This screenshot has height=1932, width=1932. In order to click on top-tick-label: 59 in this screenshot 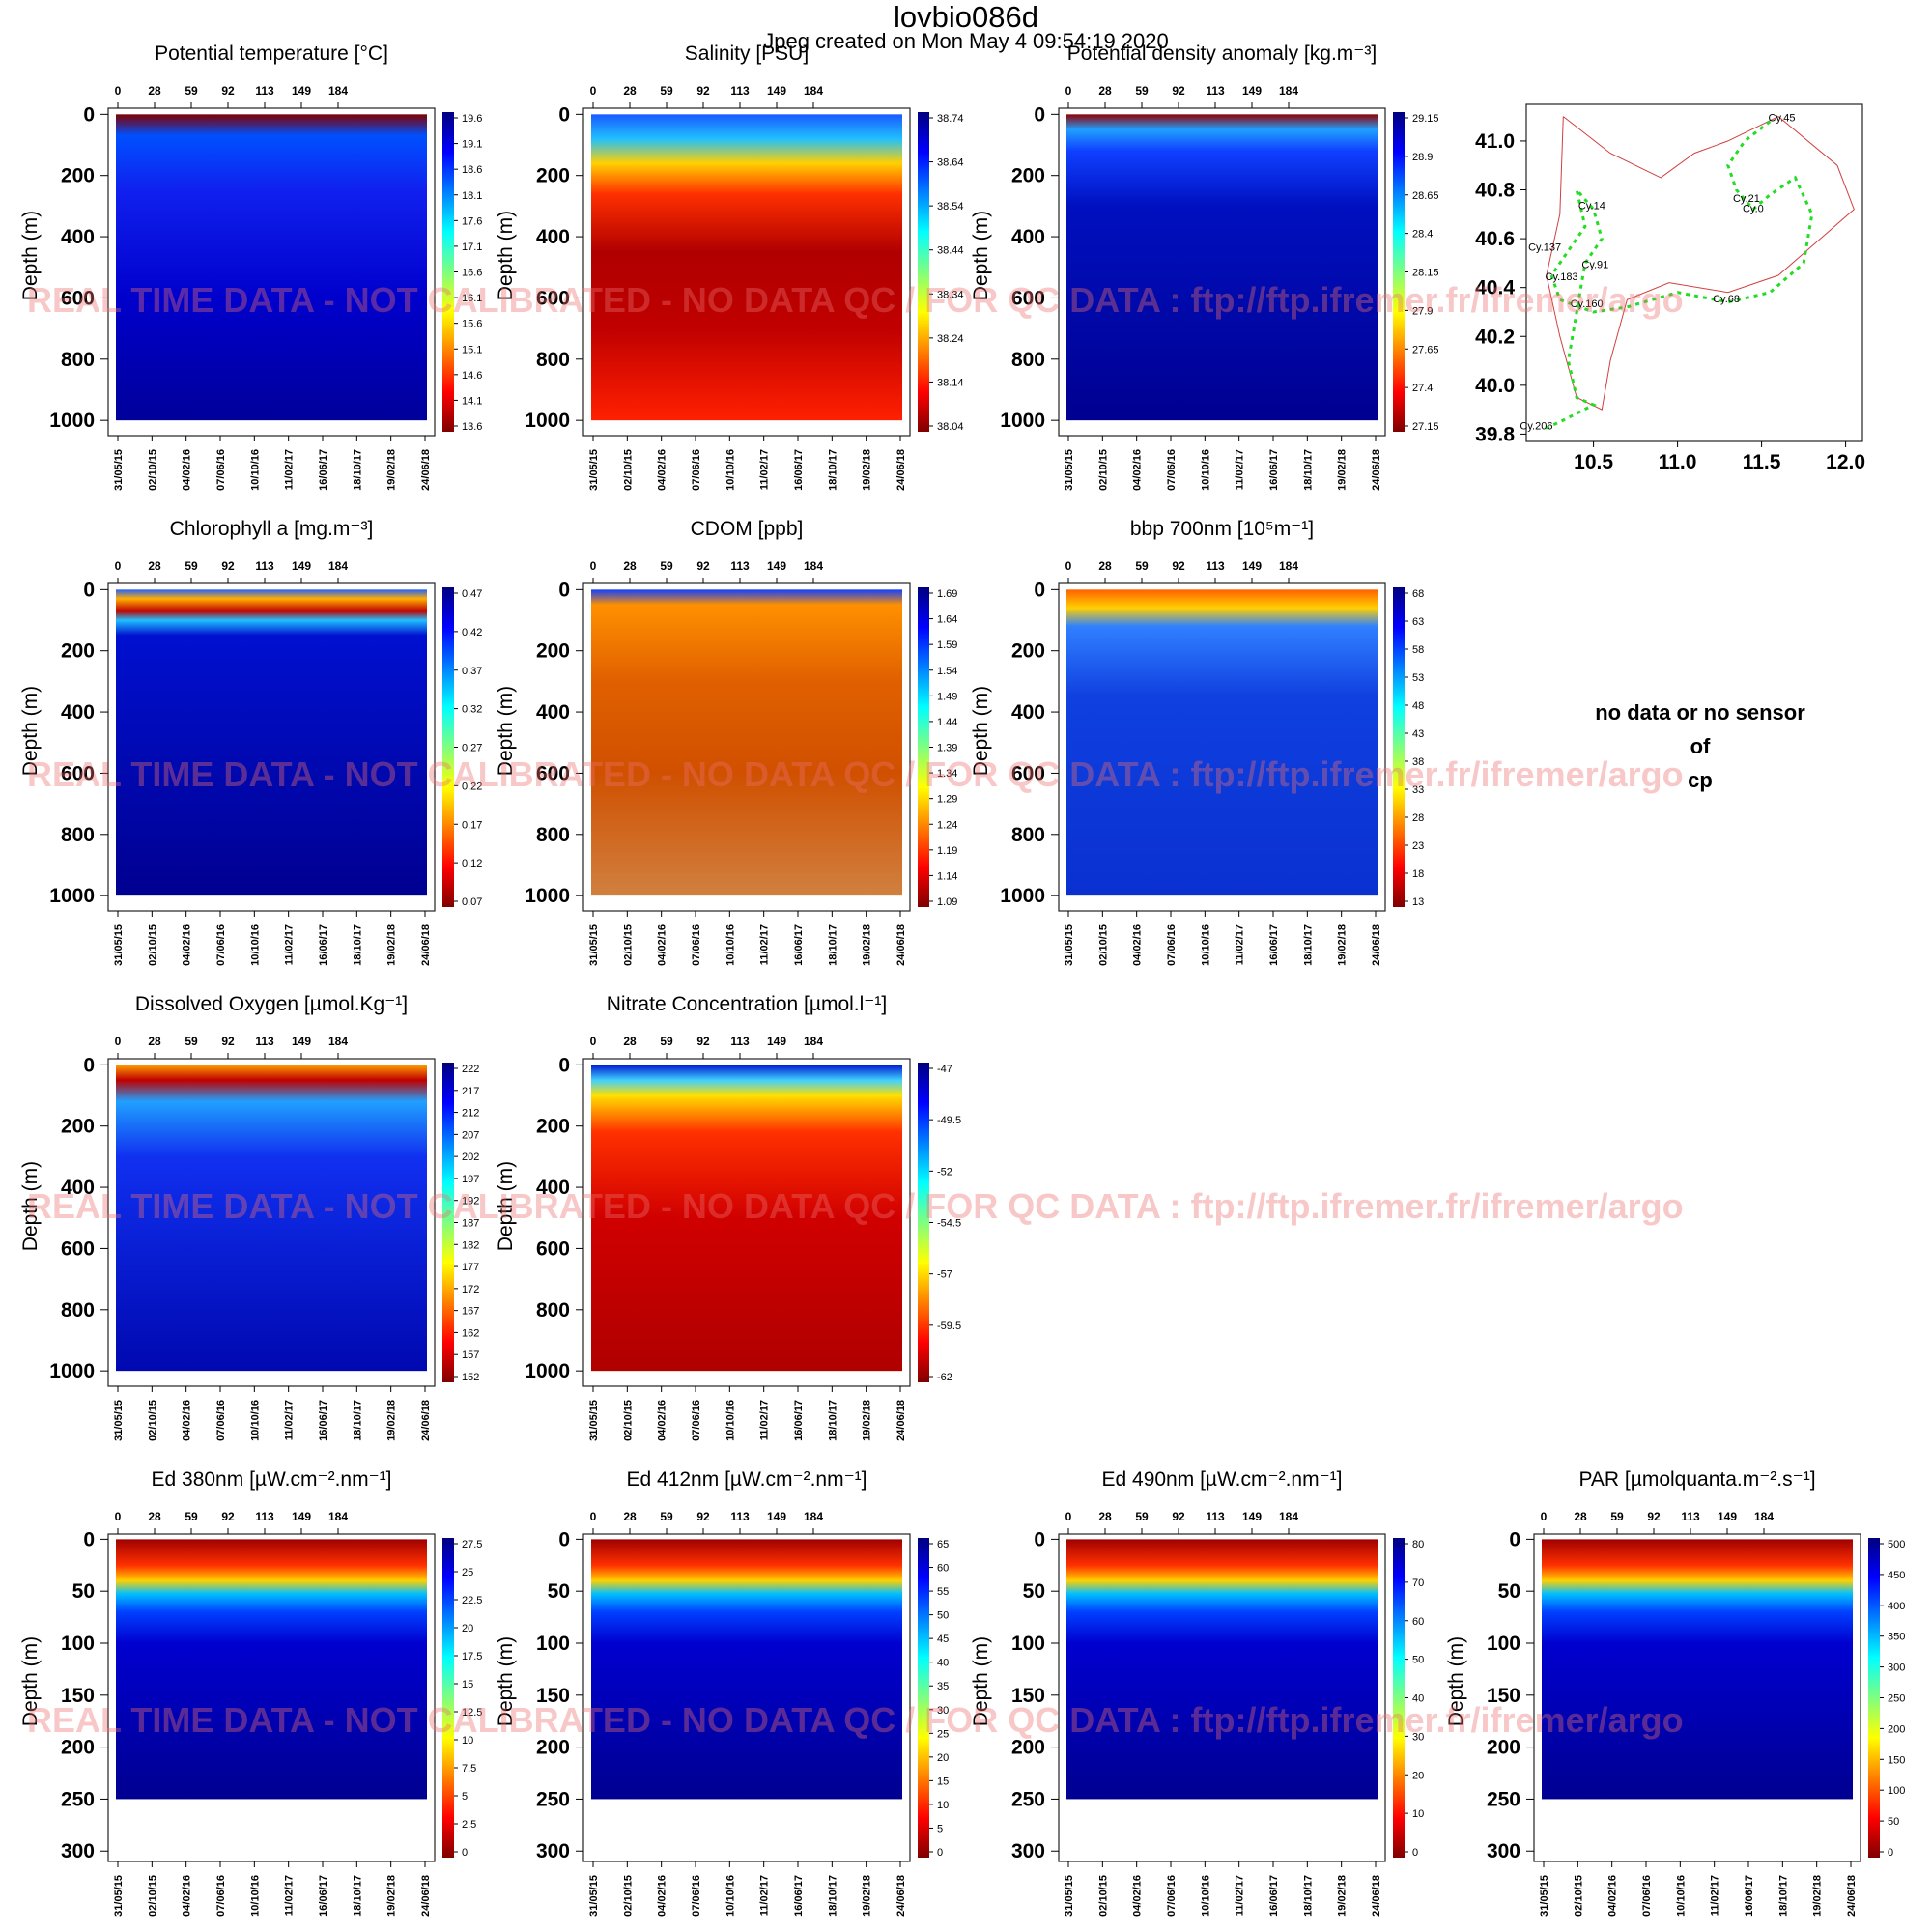, I will do `click(191, 91)`.